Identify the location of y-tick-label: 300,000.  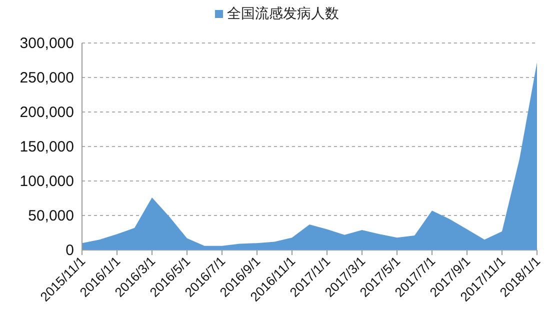
(47, 43).